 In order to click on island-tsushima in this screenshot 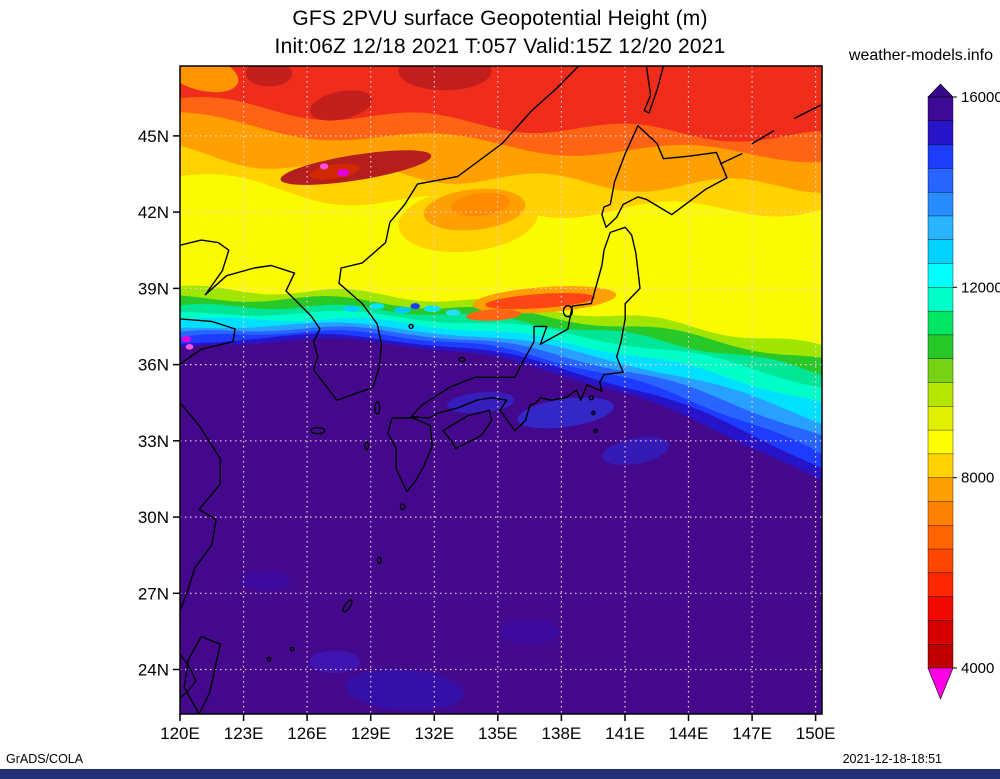, I will do `click(377, 408)`.